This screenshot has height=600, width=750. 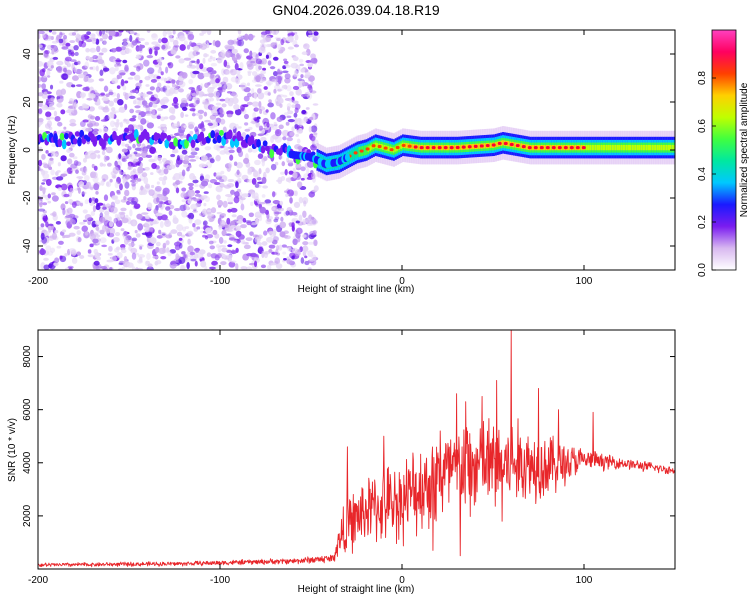 What do you see at coordinates (27, 150) in the screenshot?
I see `spectrogram-y-tick-label: 0` at bounding box center [27, 150].